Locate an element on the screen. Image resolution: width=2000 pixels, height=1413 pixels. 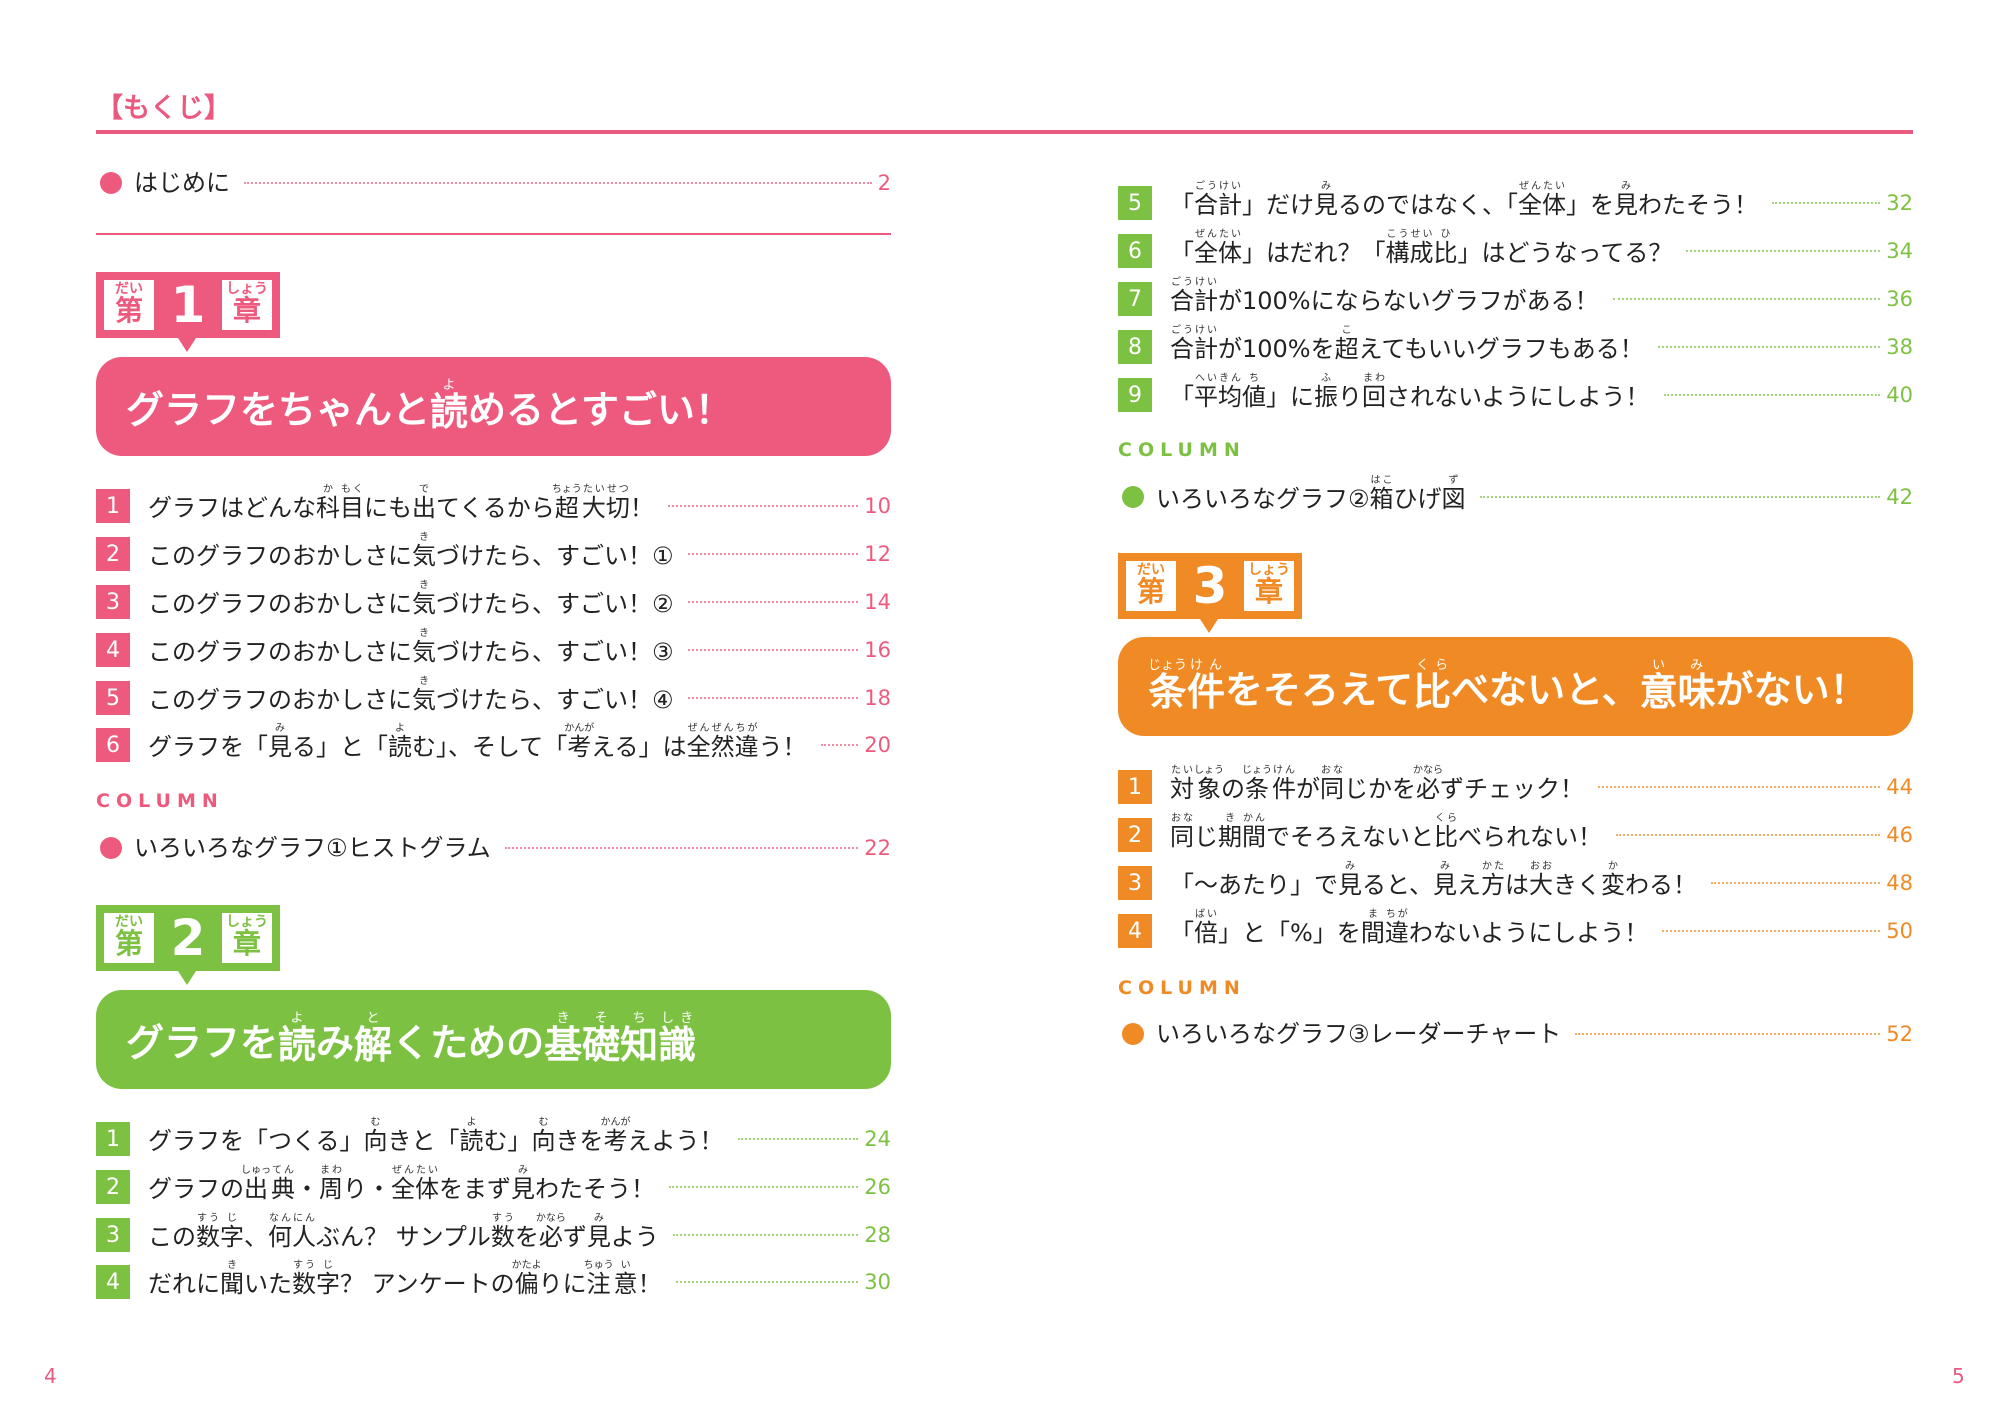
item-title: このグラフのおかしさに気きづけたら、すごい！② is located at coordinates (411, 599).